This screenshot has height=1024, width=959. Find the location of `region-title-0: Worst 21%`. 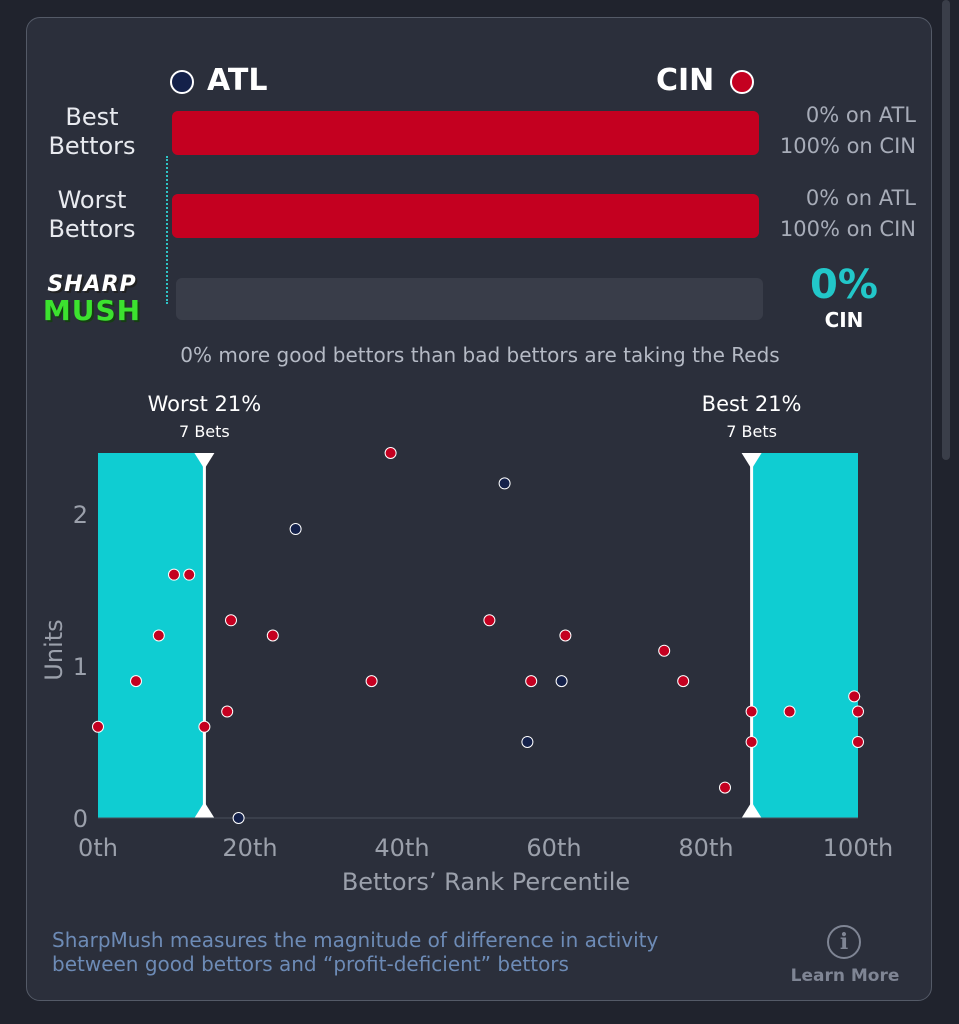

region-title-0: Worst 21% is located at coordinates (205, 404).